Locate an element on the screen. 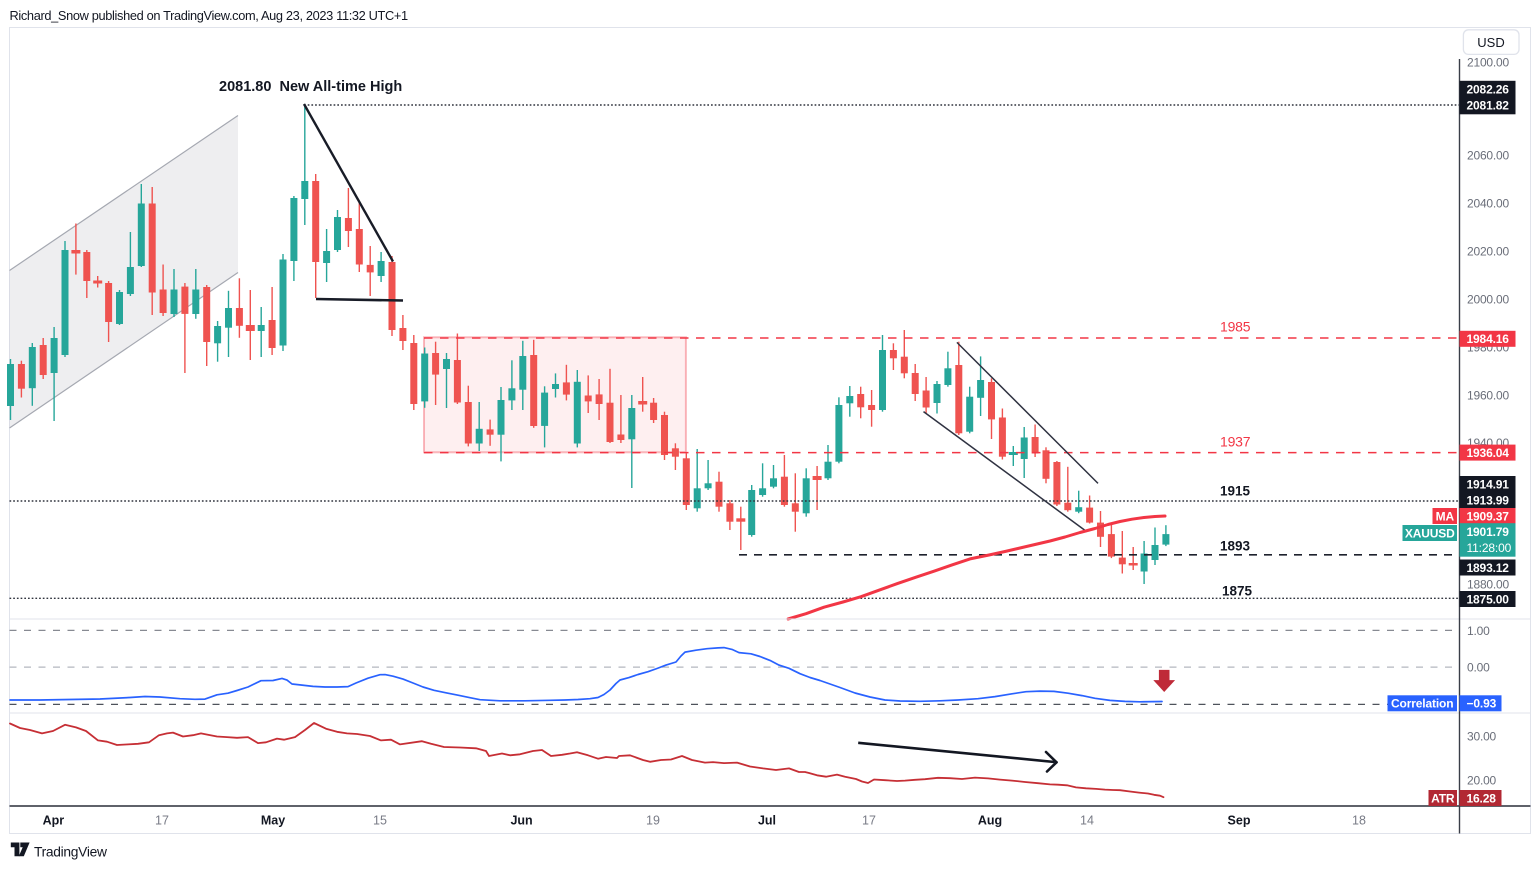  svg-text: 1984.16 is located at coordinates (1488, 339).